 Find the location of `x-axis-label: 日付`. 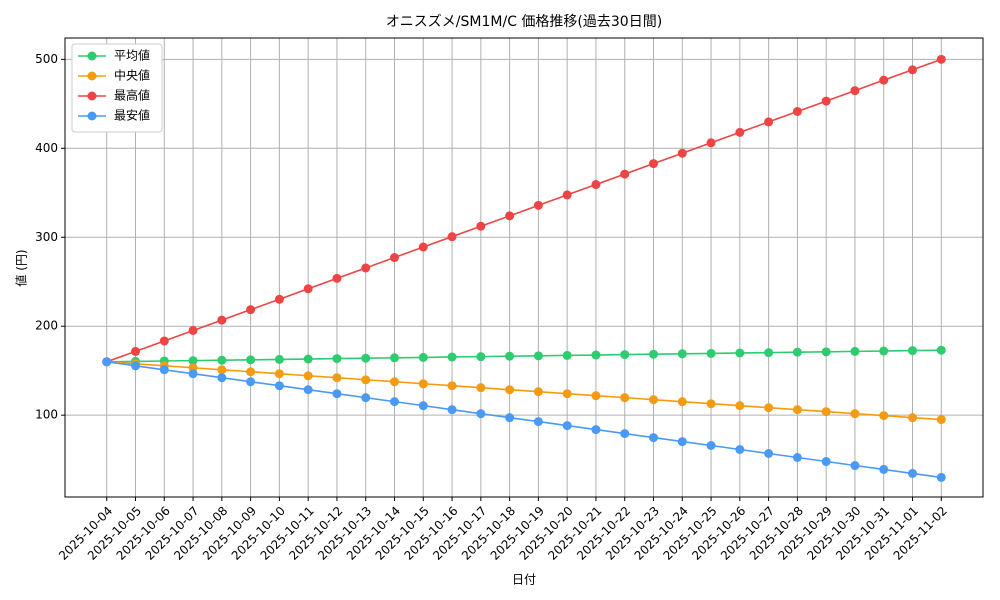

x-axis-label: 日付 is located at coordinates (524, 580).